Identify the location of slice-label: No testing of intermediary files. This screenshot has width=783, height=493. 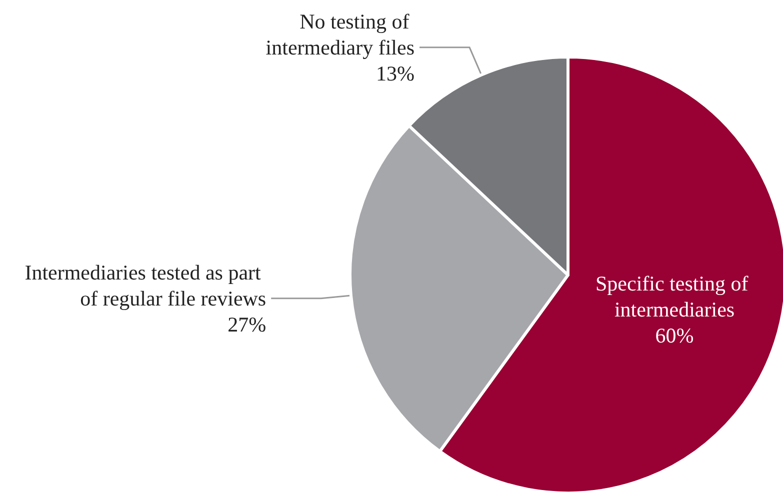
(340, 34).